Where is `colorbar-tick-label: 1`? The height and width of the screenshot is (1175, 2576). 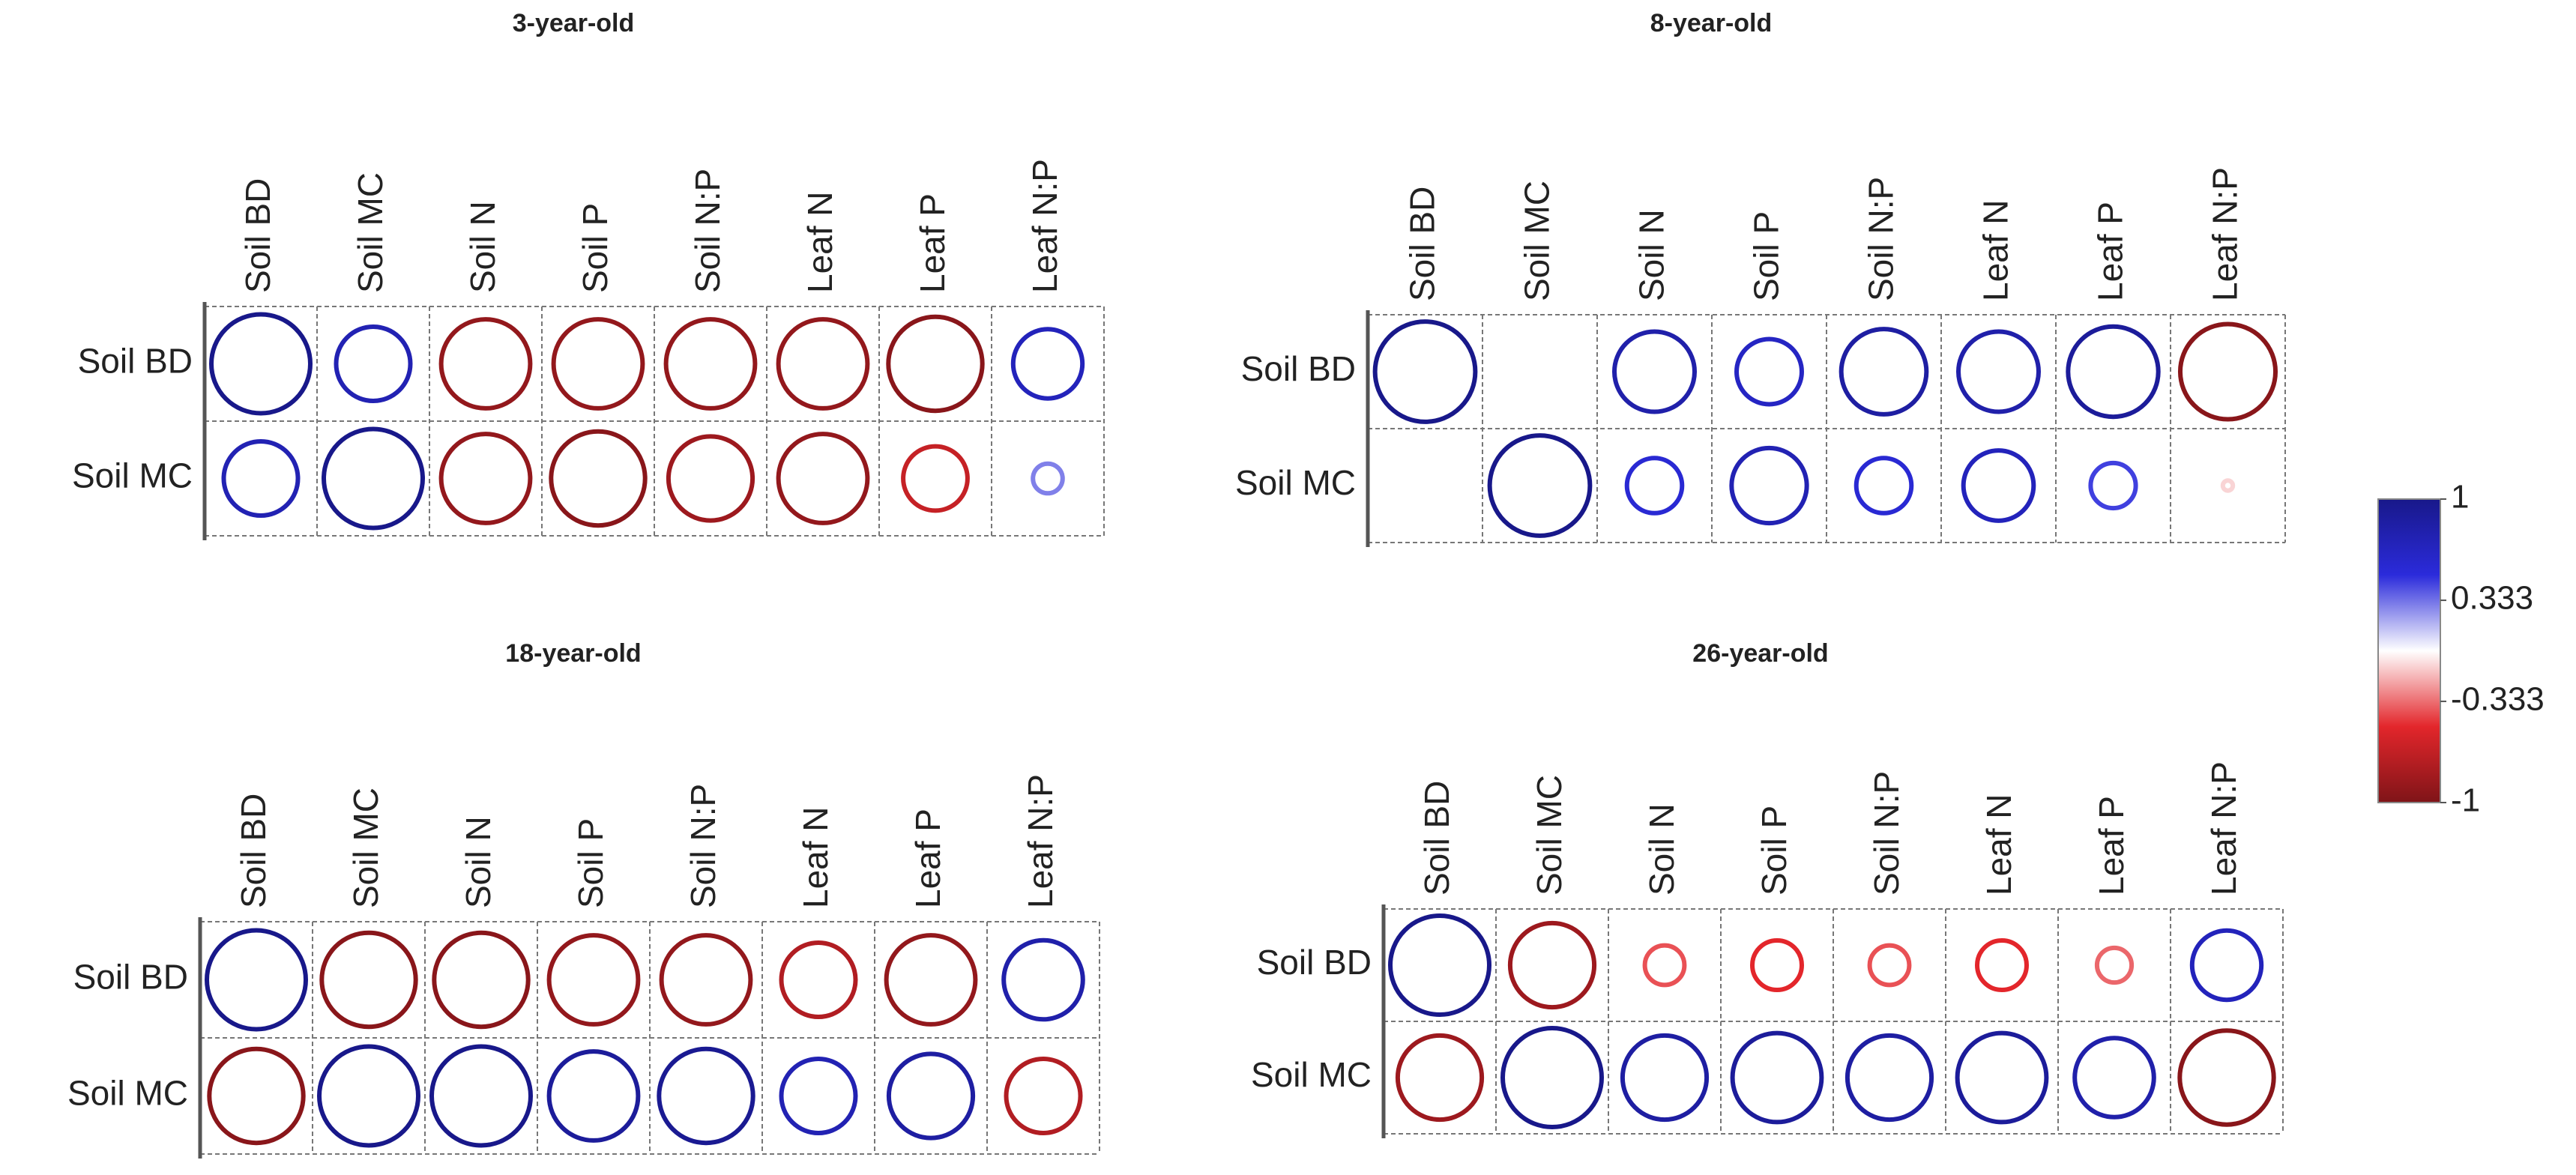
colorbar-tick-label: 1 is located at coordinates (2460, 498).